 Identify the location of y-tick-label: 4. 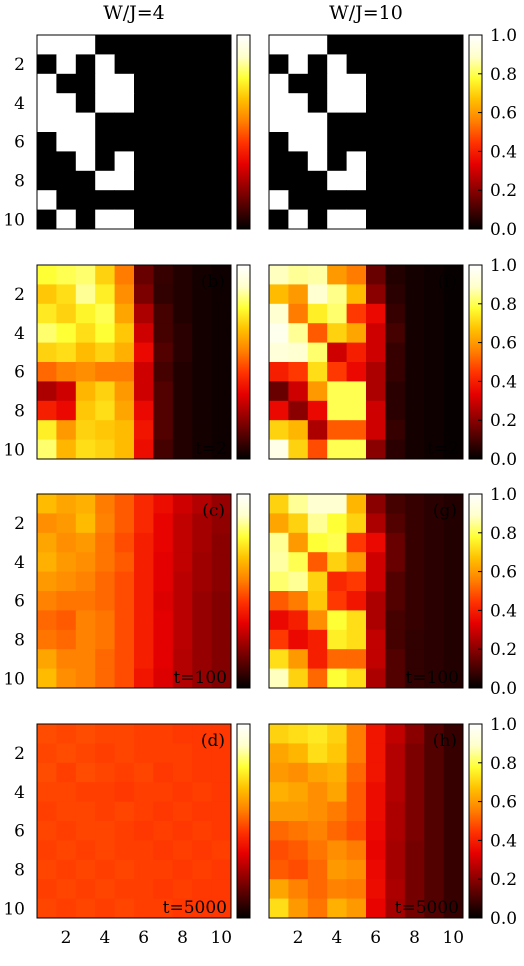
(19, 563).